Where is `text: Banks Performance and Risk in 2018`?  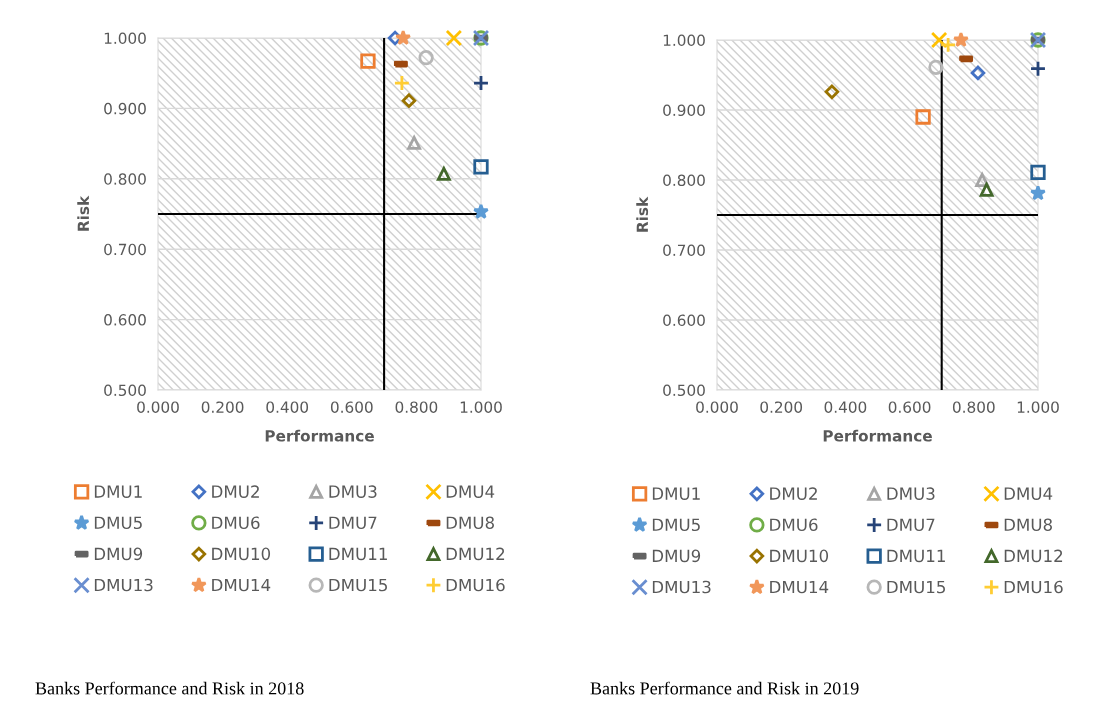
text: Banks Performance and Risk in 2018 is located at coordinates (169, 688).